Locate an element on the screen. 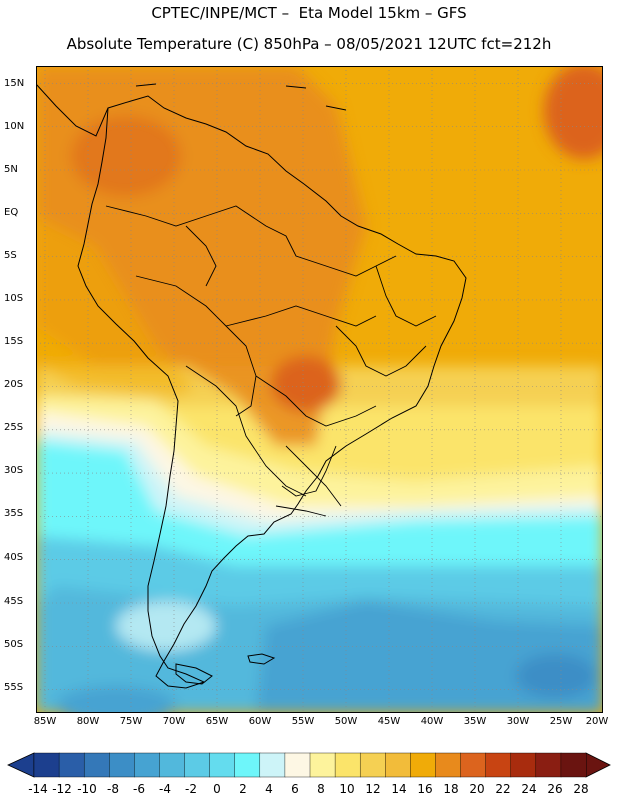 The image size is (618, 800). colorbar-label: -12 is located at coordinates (62, 789).